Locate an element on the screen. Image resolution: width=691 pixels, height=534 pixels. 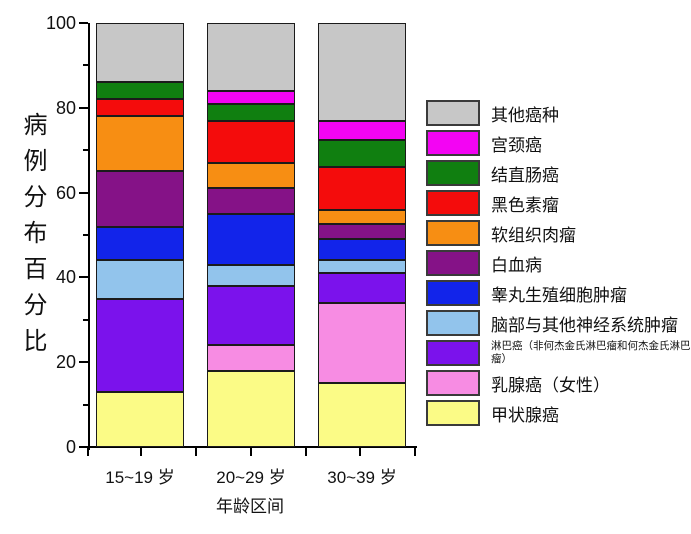
legend-item: 甲状腺癌 is located at coordinates (558, 413).